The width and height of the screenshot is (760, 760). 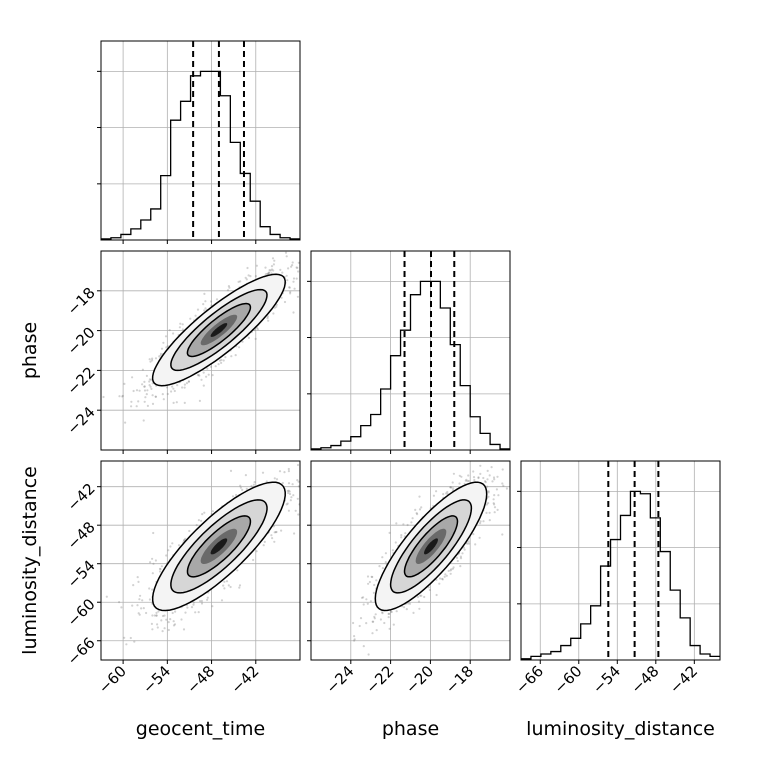 I want to click on y-tick-label: −48, so click(x=81, y=535).